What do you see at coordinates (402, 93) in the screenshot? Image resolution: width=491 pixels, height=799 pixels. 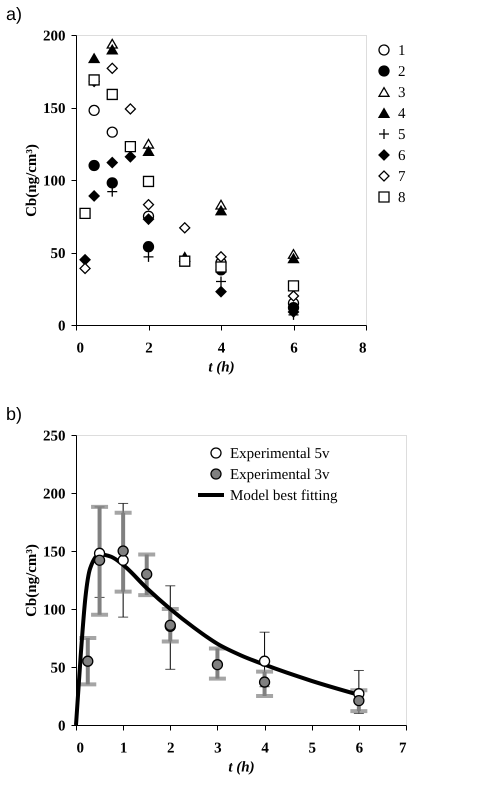 I see `legend-label: 3` at bounding box center [402, 93].